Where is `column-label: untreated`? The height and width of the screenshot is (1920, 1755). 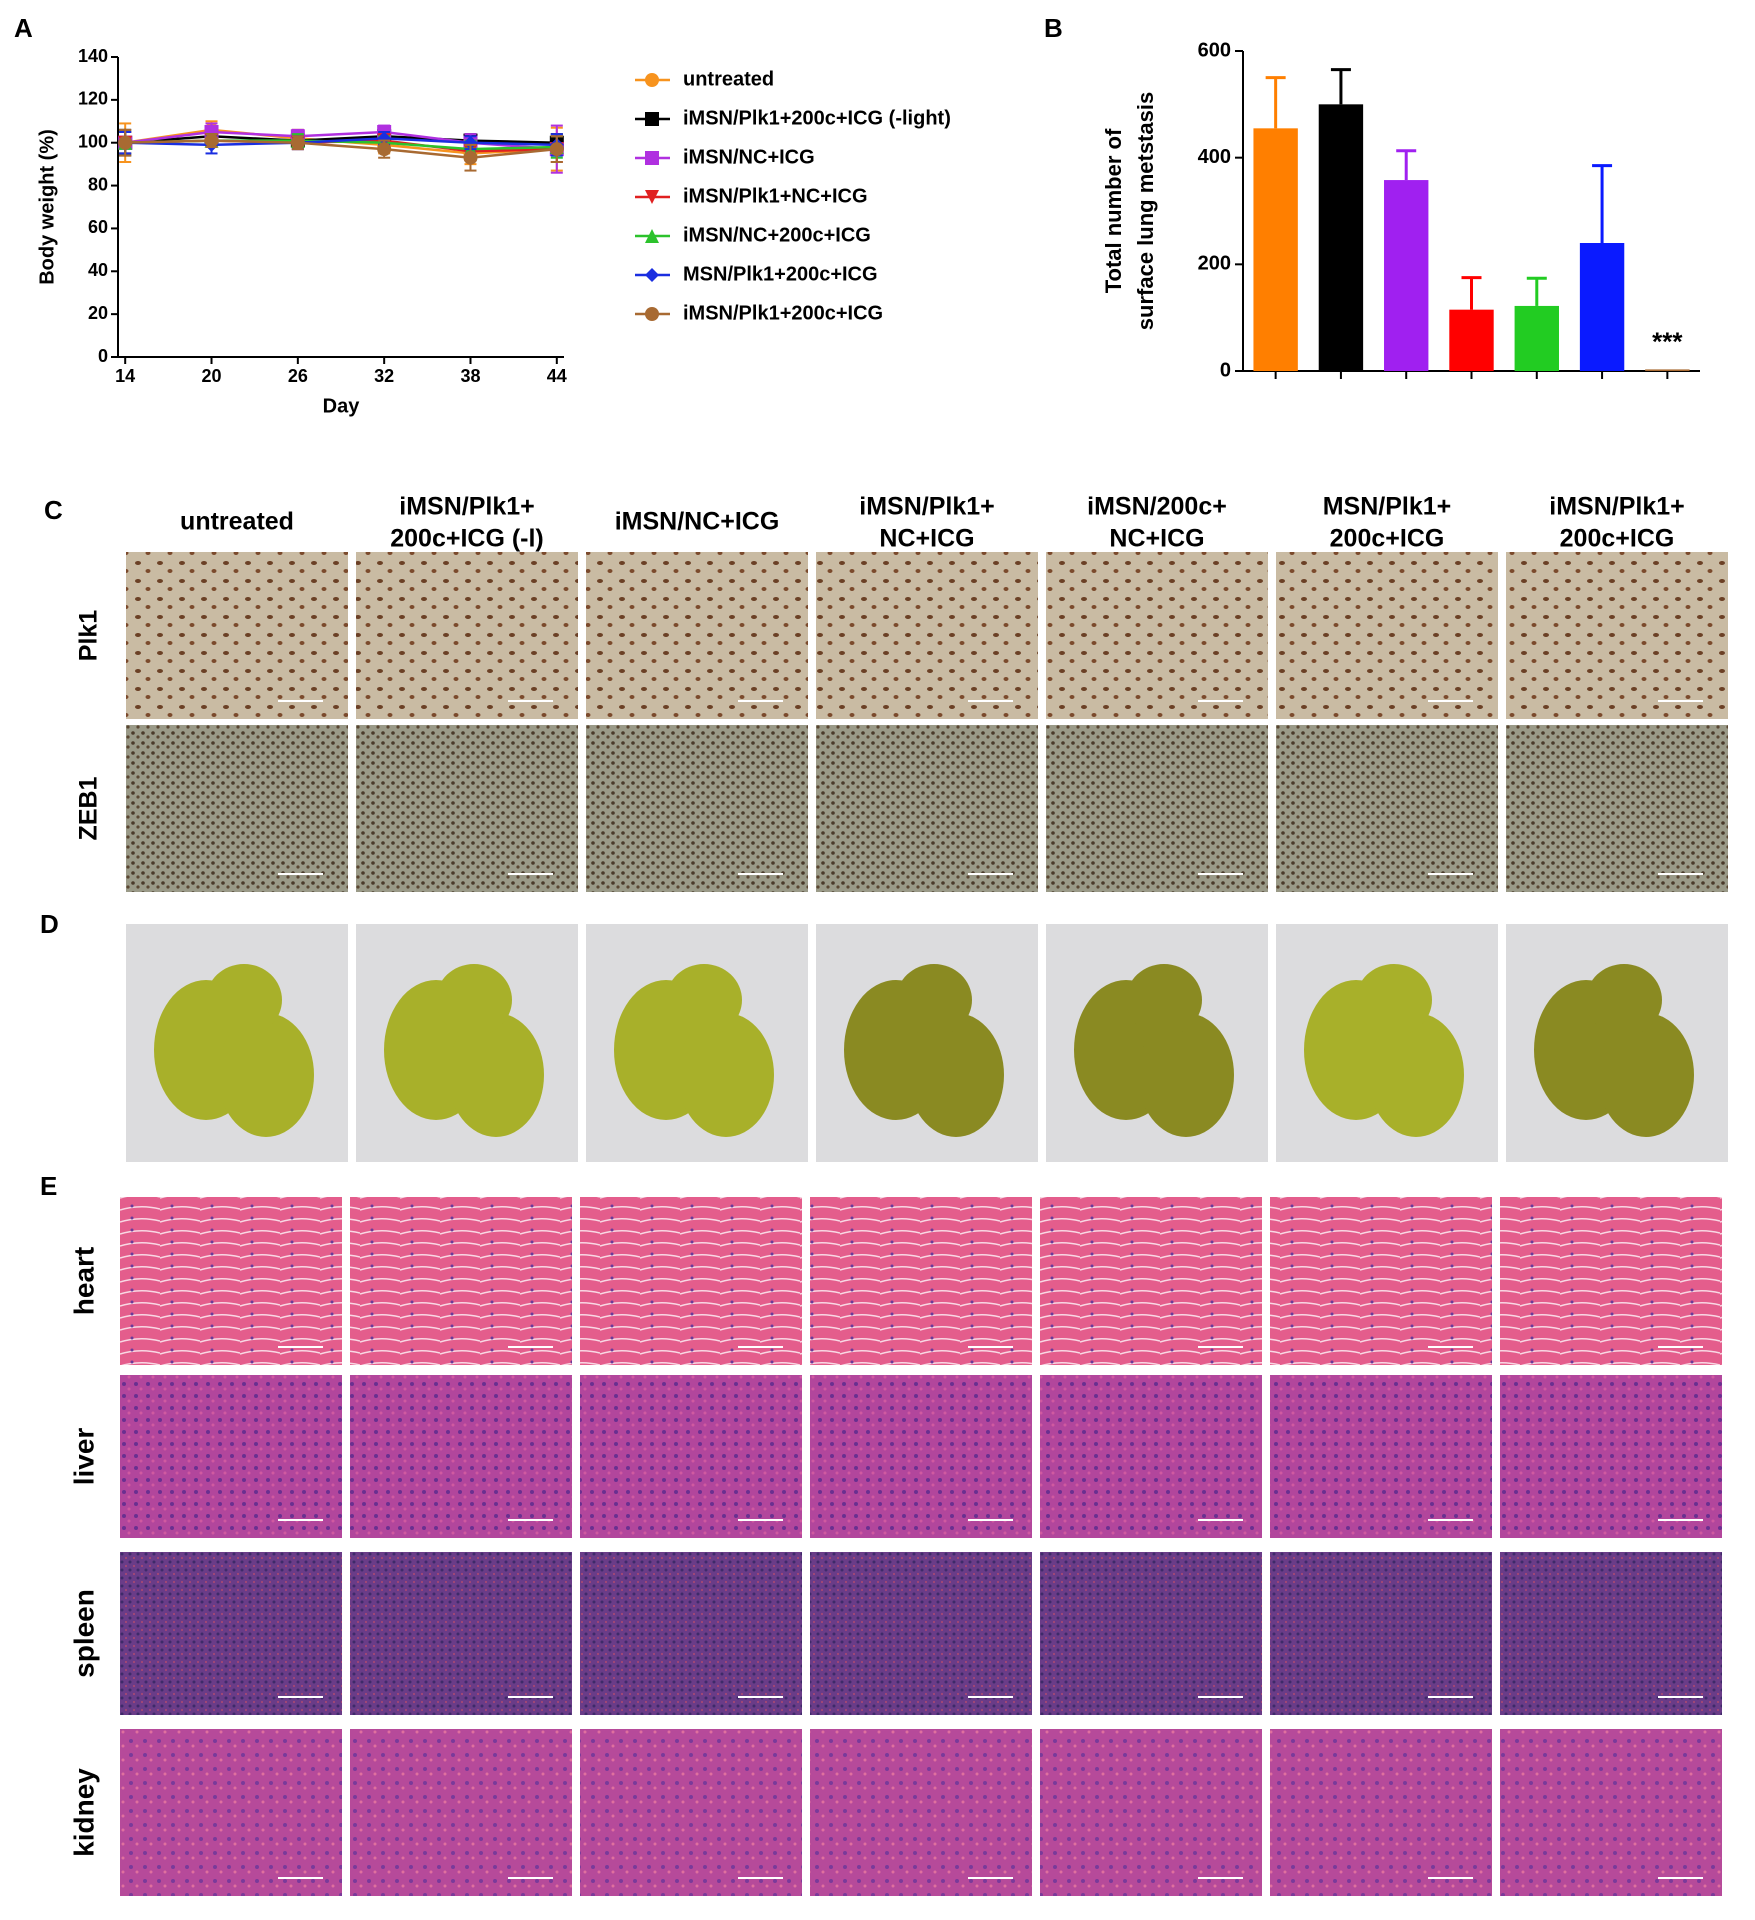 column-label: untreated is located at coordinates (237, 522).